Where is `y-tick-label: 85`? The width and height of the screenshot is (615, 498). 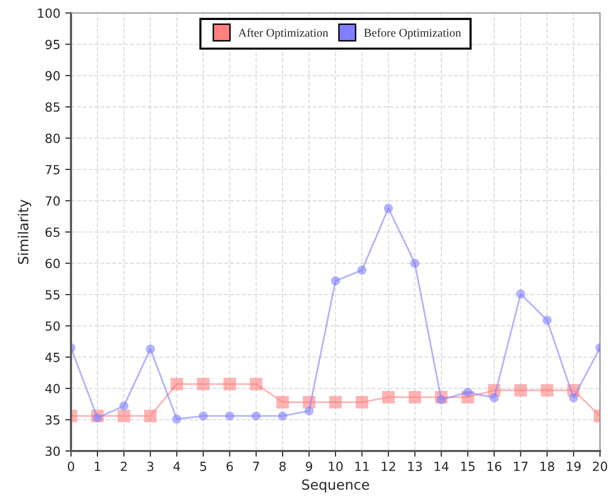 y-tick-label: 85 is located at coordinates (53, 107).